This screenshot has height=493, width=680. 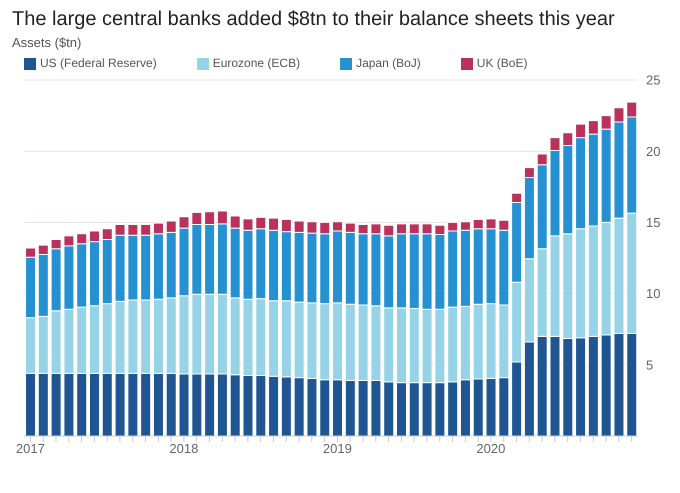 What do you see at coordinates (337, 448) in the screenshot?
I see `x-tick-label: 2019` at bounding box center [337, 448].